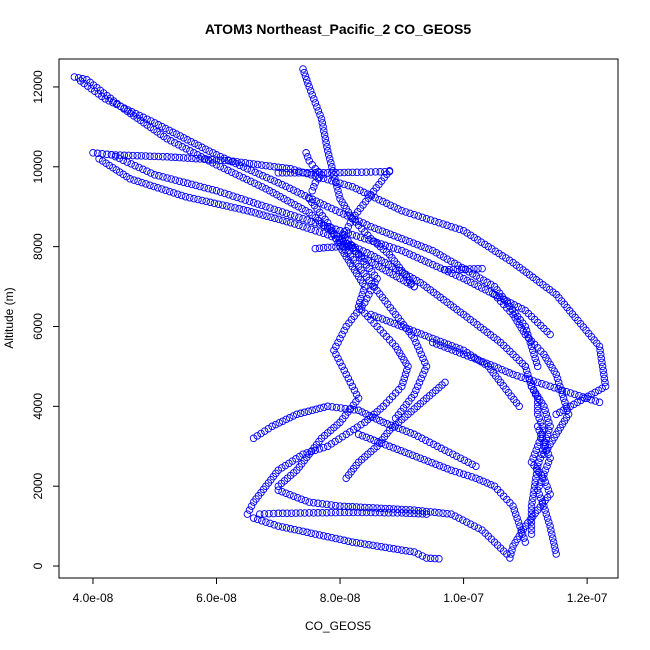 The width and height of the screenshot is (650, 650). I want to click on x-tick-label: 4.0e-08, so click(93, 598).